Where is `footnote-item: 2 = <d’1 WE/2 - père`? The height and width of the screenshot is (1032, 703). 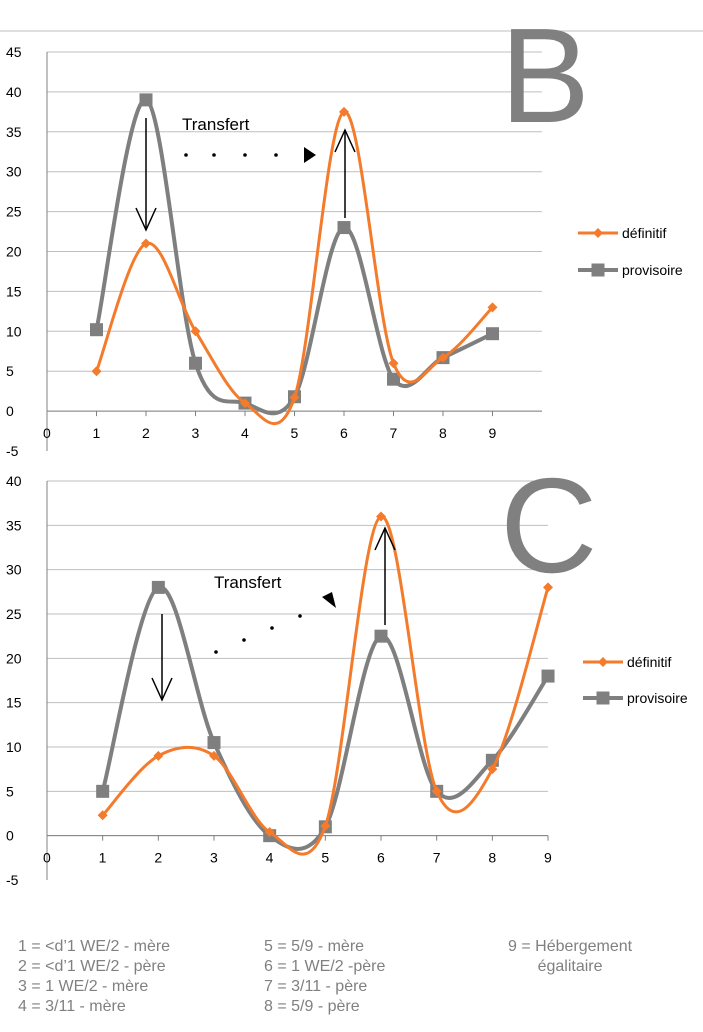
footnote-item: 2 = <d’1 WE/2 - père is located at coordinates (92, 966).